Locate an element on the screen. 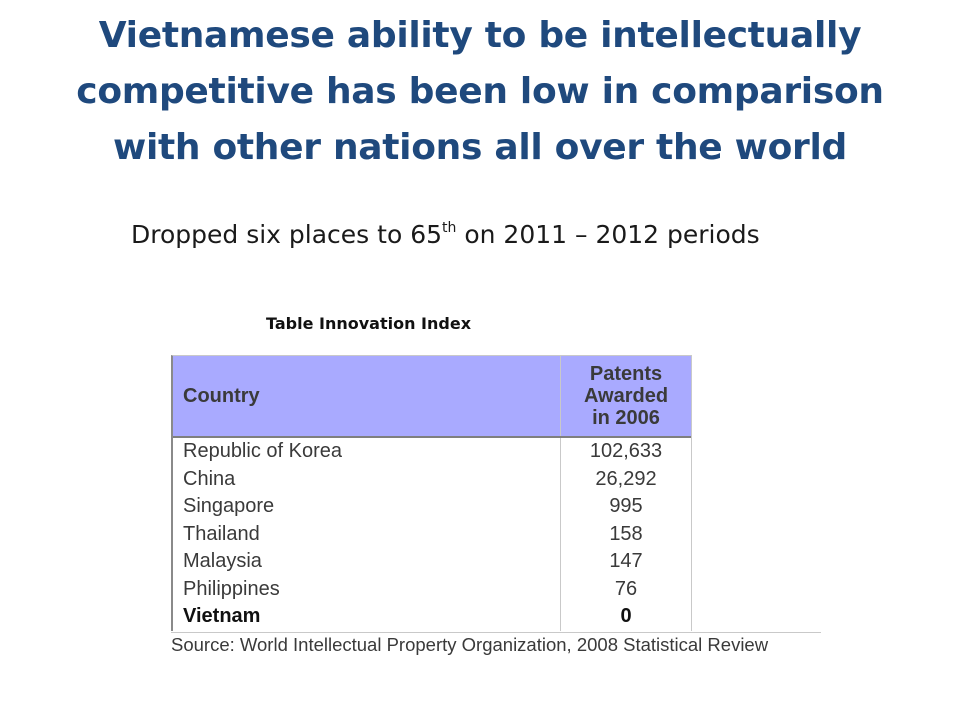  bullet-text-after: on 2011 – 2012 periods is located at coordinates (608, 234).